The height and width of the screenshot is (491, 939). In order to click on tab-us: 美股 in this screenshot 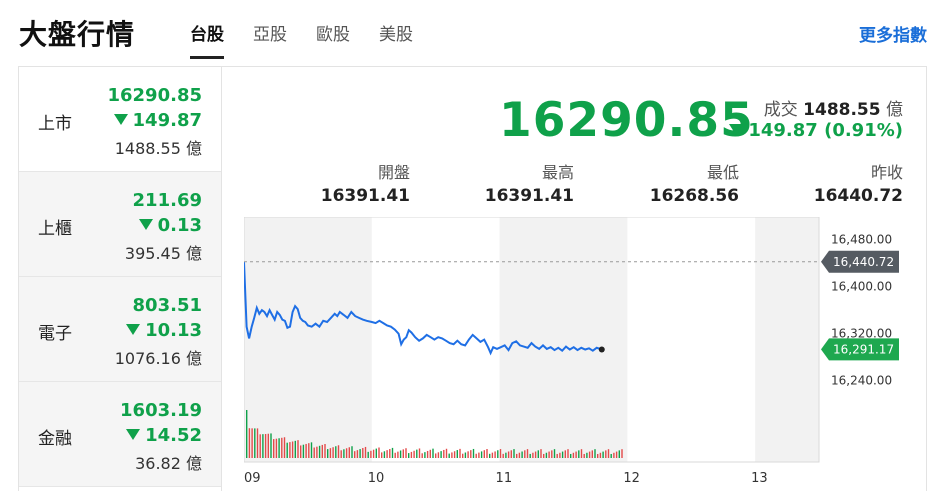, I will do `click(396, 35)`.